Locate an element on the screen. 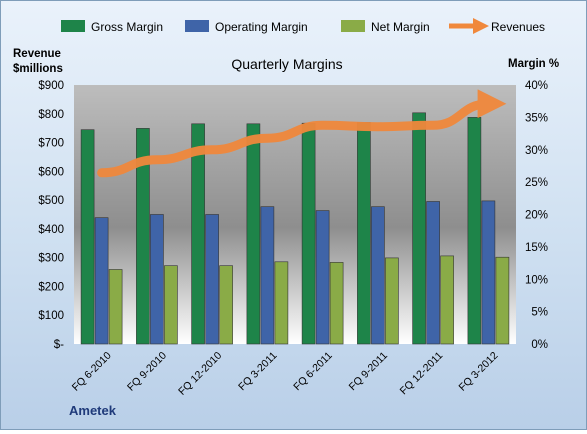 This screenshot has height=434, width=587. category-label: FQ 12-2010 is located at coordinates (200, 374).